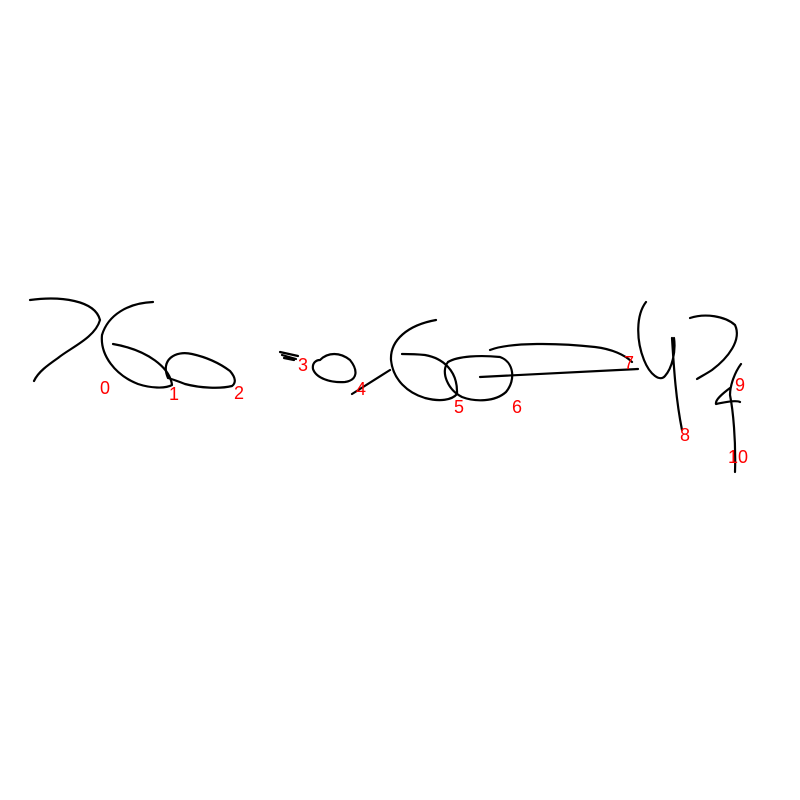 Image resolution: width=800 pixels, height=800 pixels. What do you see at coordinates (629, 363) in the screenshot?
I see `stroke-label-7: 7` at bounding box center [629, 363].